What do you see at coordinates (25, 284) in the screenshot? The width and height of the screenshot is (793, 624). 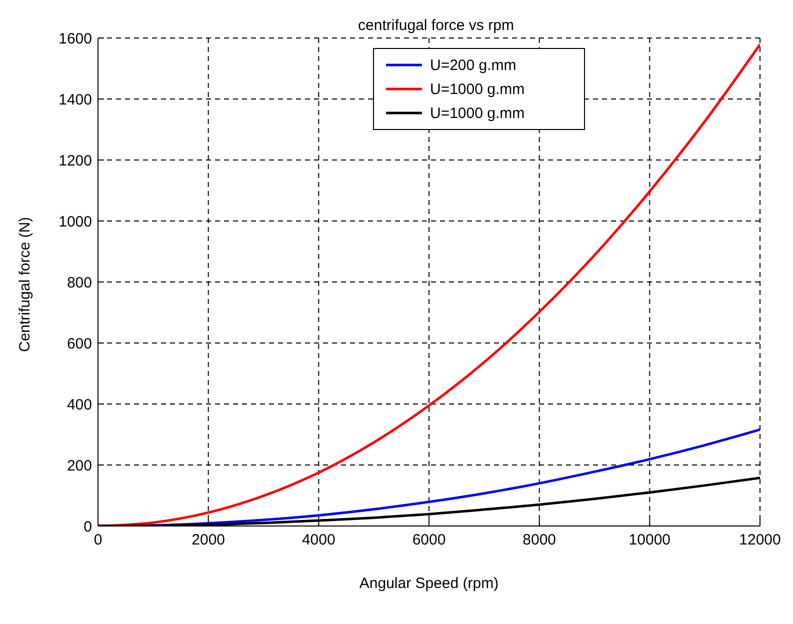 I see `y-axis-title: Centrifugal force (N)` at bounding box center [25, 284].